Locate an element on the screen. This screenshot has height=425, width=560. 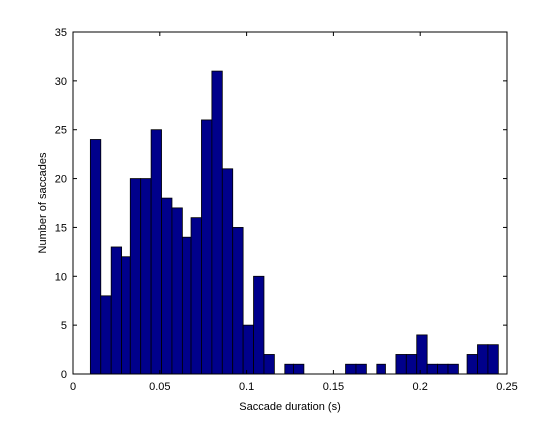
x-tick-label: 0.05 is located at coordinates (159, 387).